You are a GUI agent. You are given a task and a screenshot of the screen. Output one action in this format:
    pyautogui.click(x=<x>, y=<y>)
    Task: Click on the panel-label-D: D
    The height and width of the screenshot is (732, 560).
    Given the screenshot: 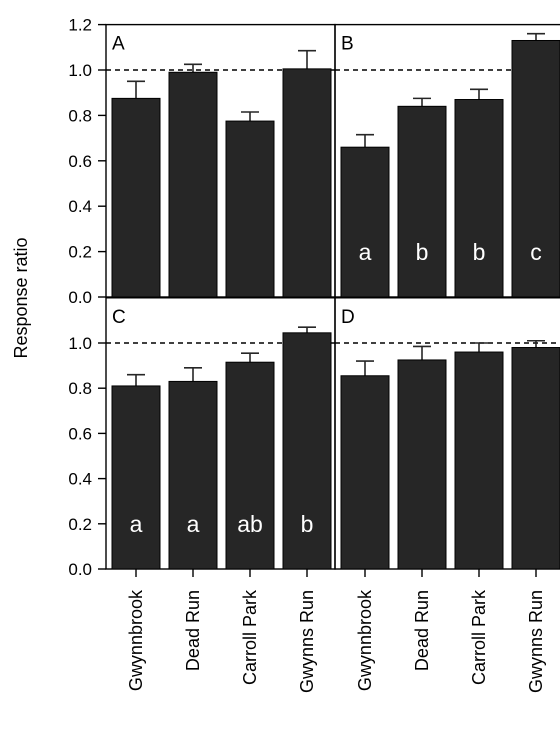 What is the action you would take?
    pyautogui.click(x=348, y=317)
    